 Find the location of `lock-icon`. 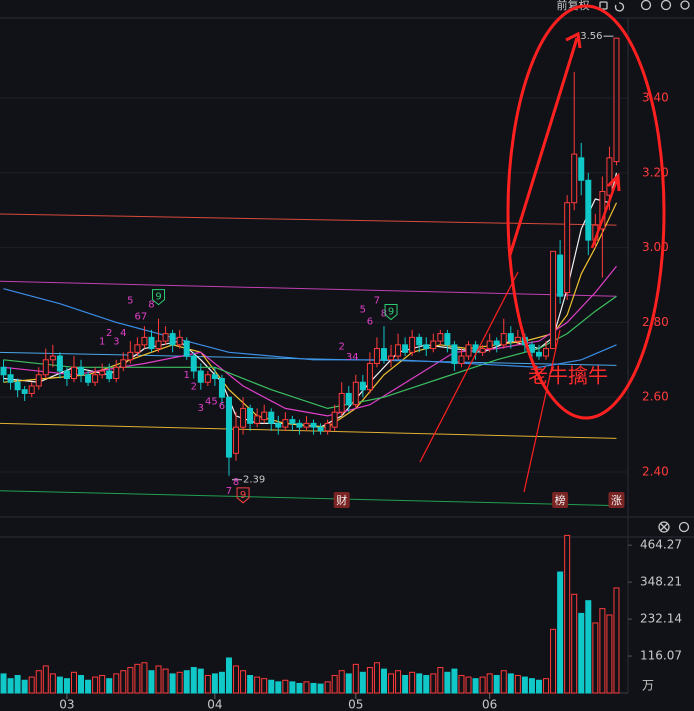

lock-icon is located at coordinates (603, 5).